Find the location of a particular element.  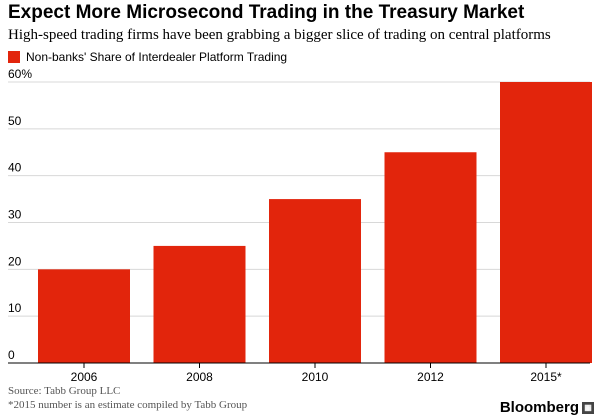

brand-logo: Bloomberg ▦ is located at coordinates (547, 407).